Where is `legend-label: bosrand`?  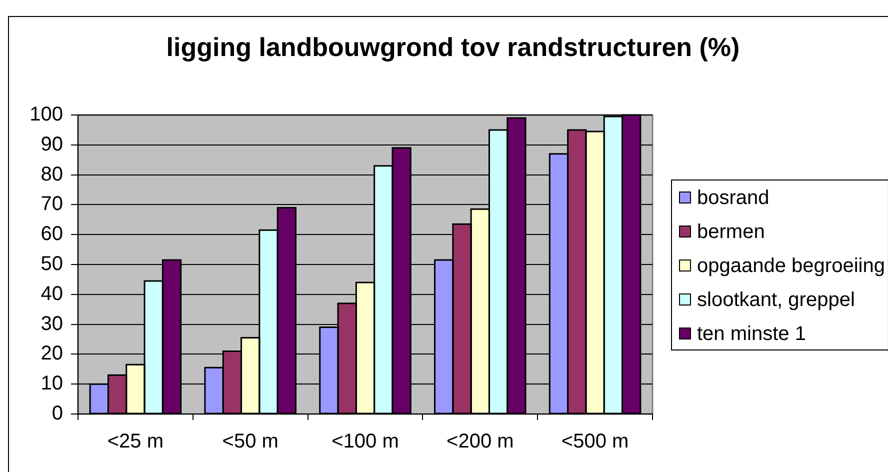
legend-label: bosrand is located at coordinates (733, 198).